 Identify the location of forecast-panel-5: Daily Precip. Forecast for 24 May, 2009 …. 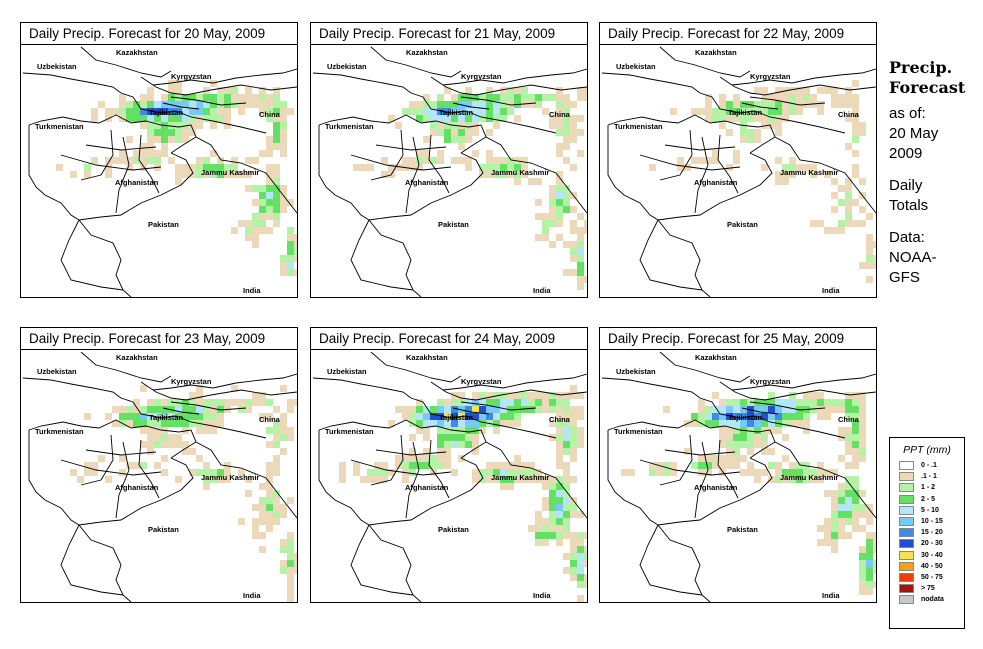
(449, 465).